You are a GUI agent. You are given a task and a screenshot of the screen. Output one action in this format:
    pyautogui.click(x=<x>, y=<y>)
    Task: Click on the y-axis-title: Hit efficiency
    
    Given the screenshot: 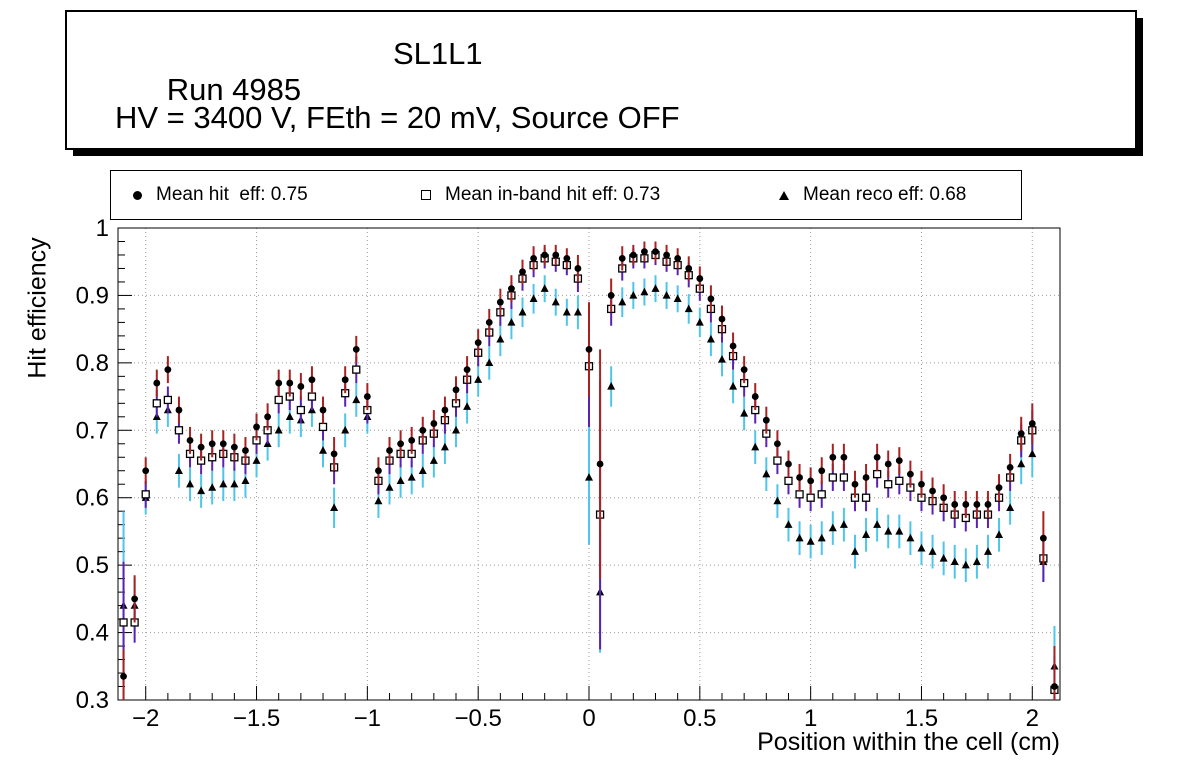 What is the action you would take?
    pyautogui.click(x=37, y=308)
    